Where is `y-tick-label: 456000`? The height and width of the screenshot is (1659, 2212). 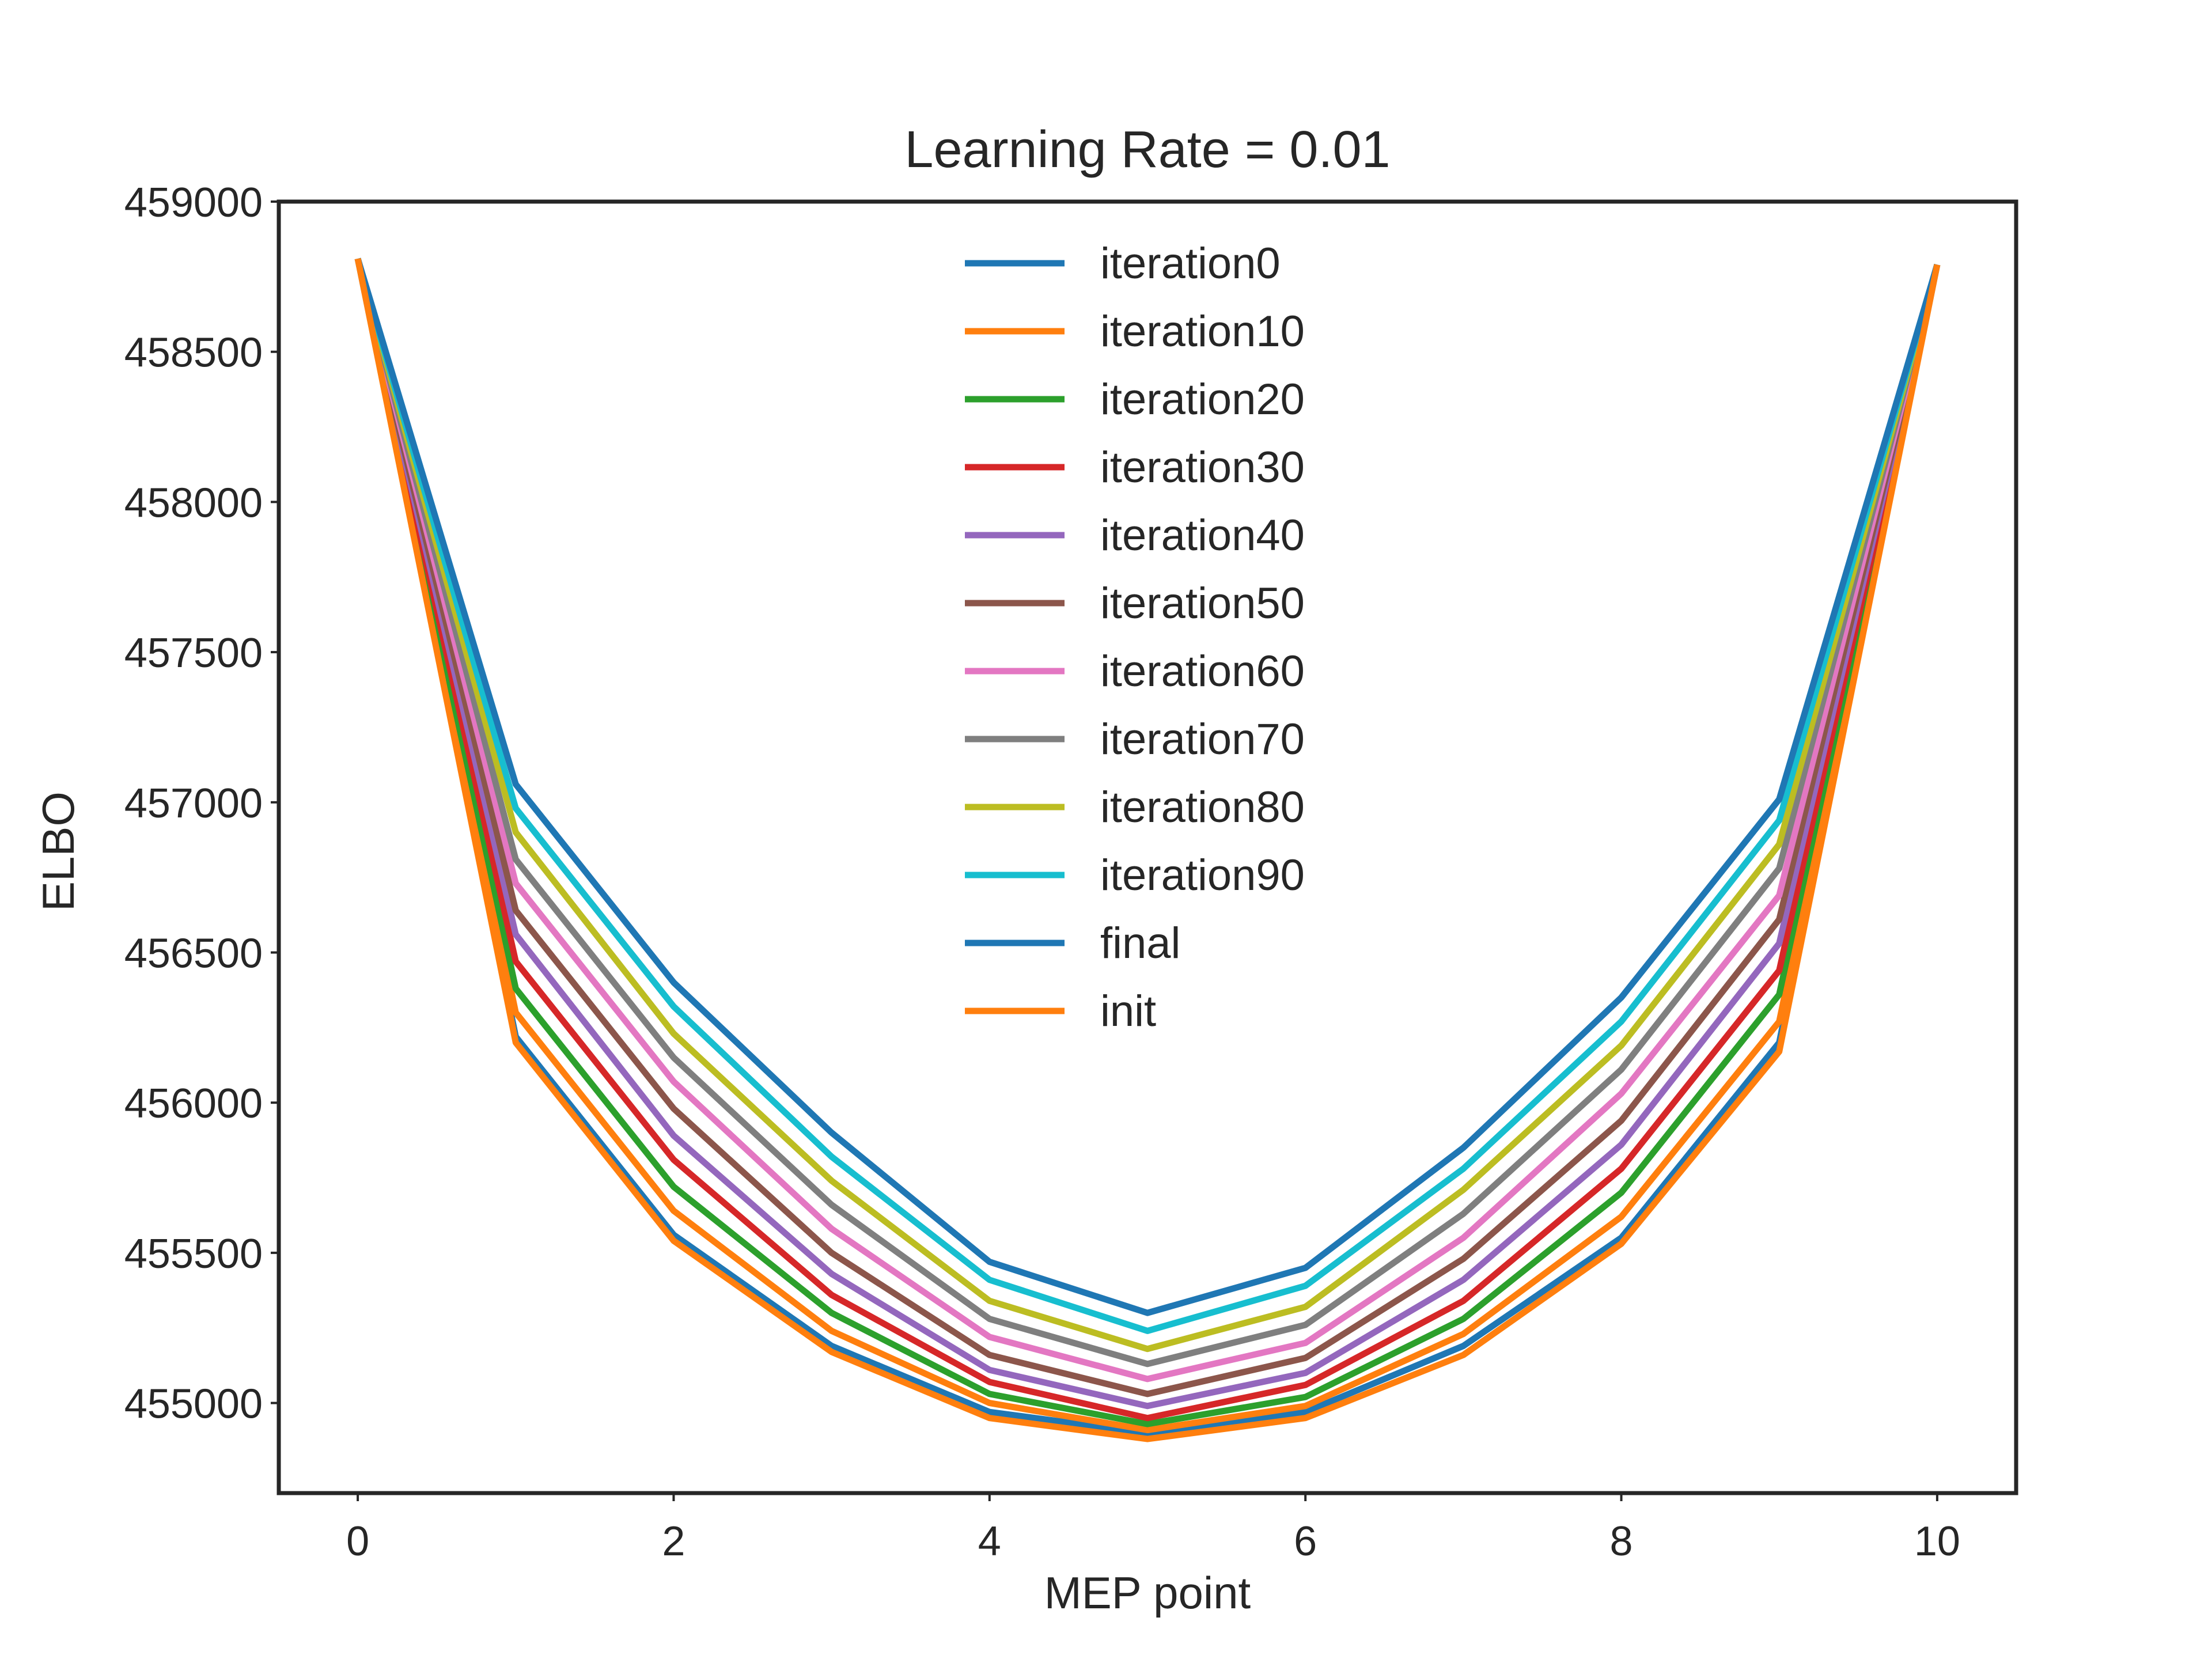
y-tick-label: 456000 is located at coordinates (193, 1104).